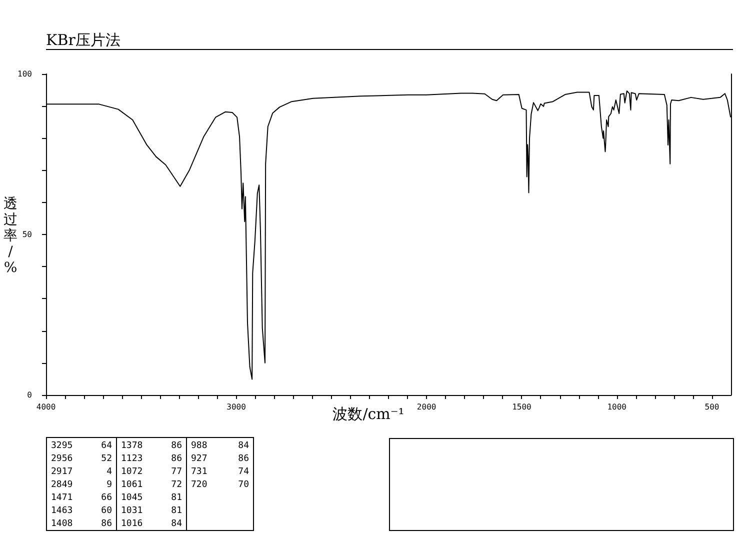  What do you see at coordinates (617, 407) in the screenshot?
I see `x-tick-label: 1000` at bounding box center [617, 407].